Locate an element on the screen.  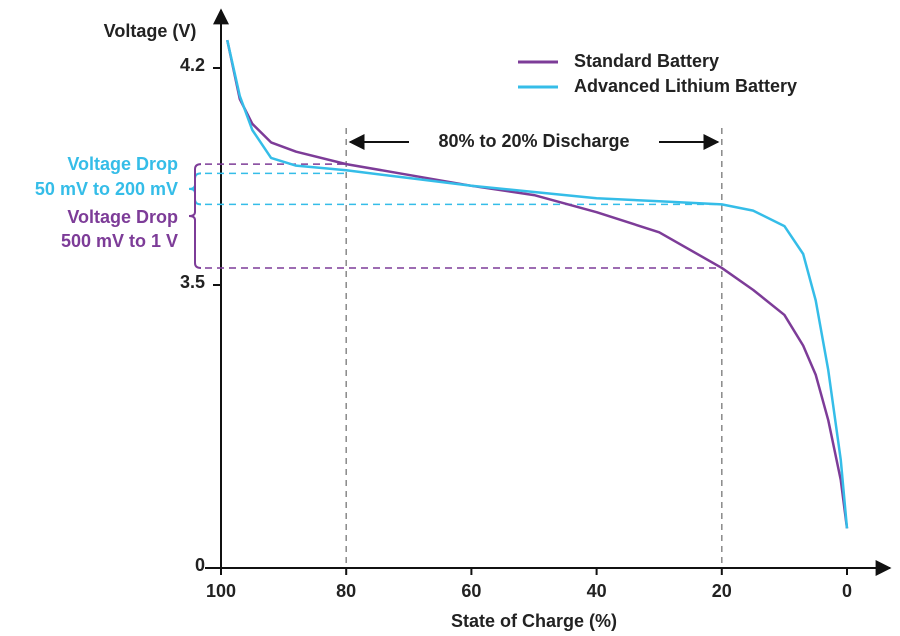
x-tick-label: 100 is located at coordinates (221, 591).